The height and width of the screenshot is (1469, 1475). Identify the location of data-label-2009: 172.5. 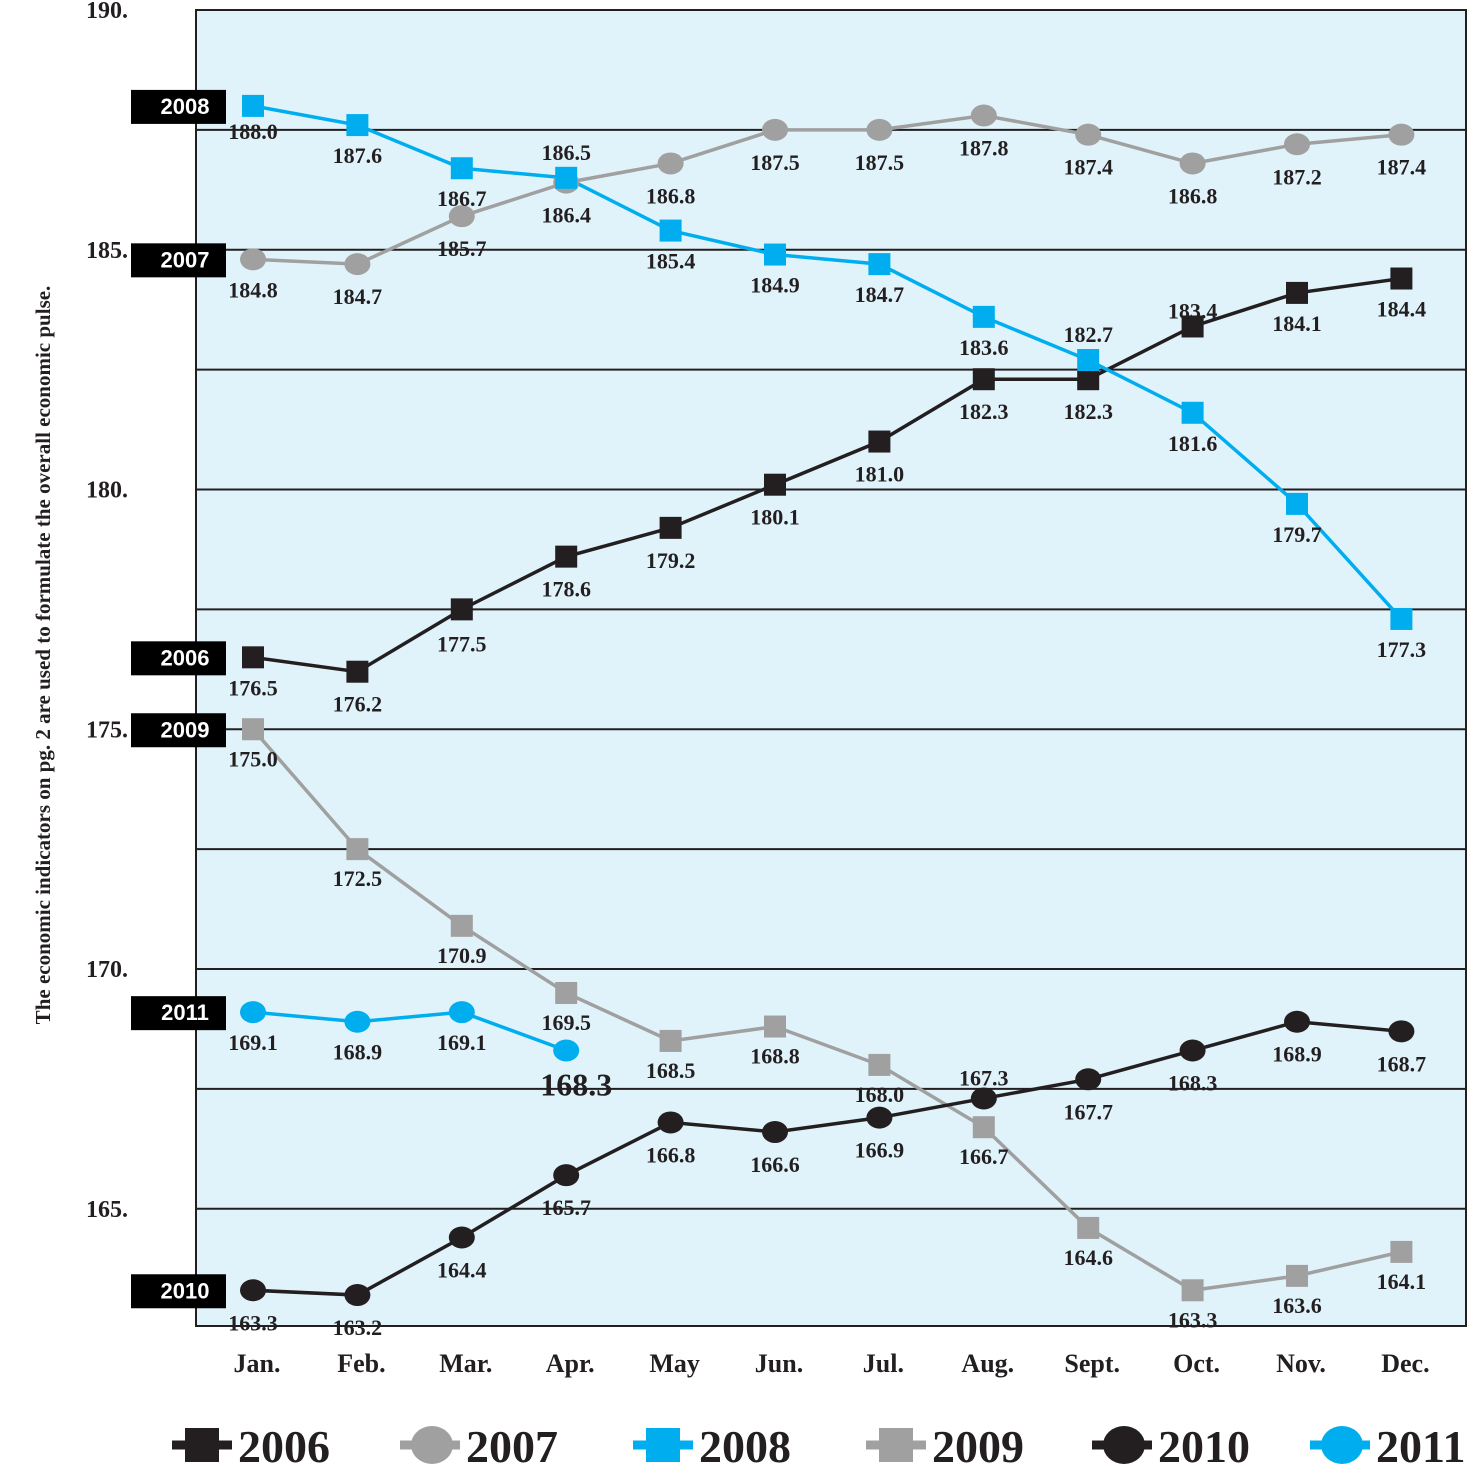
(358, 878).